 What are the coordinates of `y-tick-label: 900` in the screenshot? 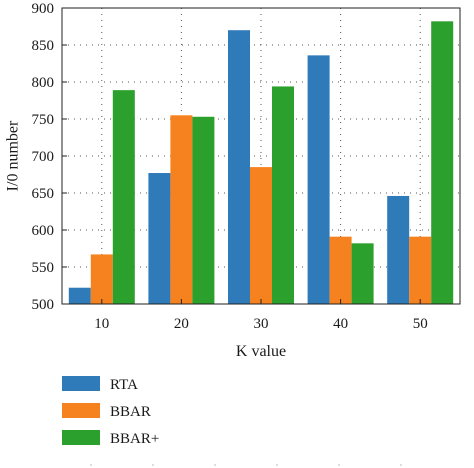 It's located at (43, 9).